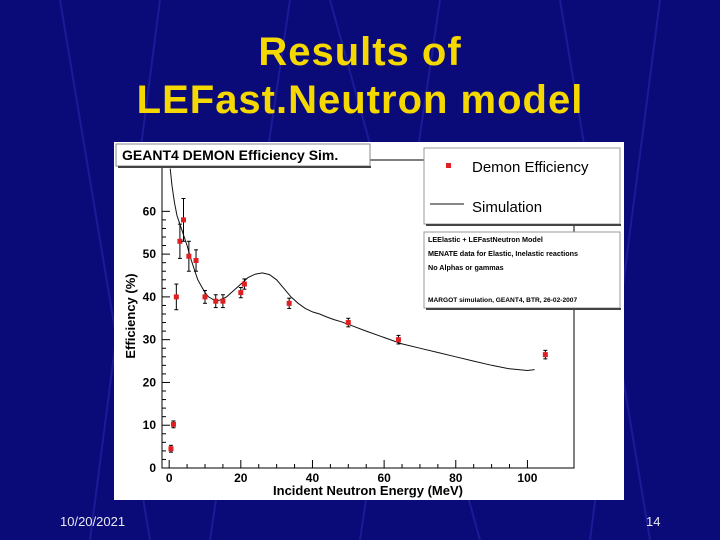 The image size is (720, 540). What do you see at coordinates (230, 155) in the screenshot?
I see `chart-title: GEANT4 DEMON Efficiency Sim.` at bounding box center [230, 155].